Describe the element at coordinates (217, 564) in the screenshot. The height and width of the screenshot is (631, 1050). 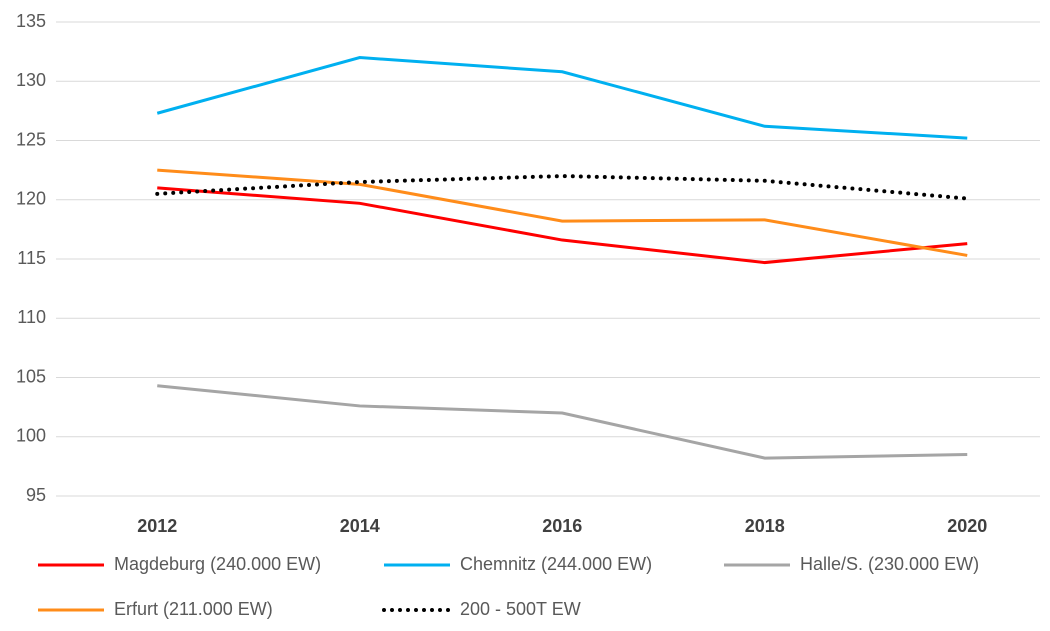
I see `legend-label: Magdeburg (240.000 EW)` at that location.